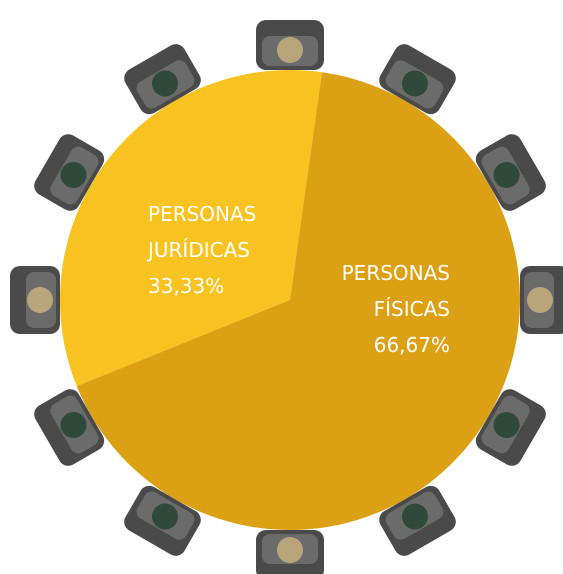  I want to click on category-label: PERSONAS JURÍDICAS, so click(202, 232).